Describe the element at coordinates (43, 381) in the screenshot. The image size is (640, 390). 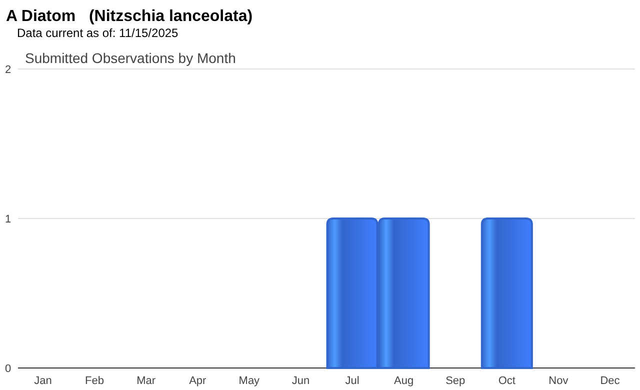
I see `x-tick-label: Jan` at that location.